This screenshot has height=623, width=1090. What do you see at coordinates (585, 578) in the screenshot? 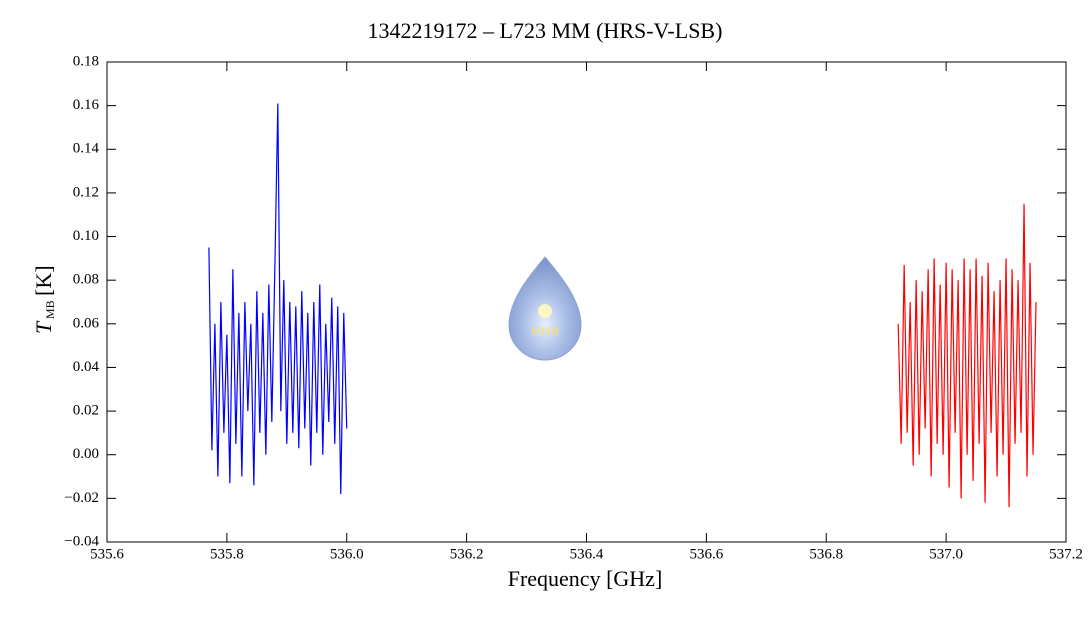
I see `x-axis-label: Frequency [GHz]` at bounding box center [585, 578].